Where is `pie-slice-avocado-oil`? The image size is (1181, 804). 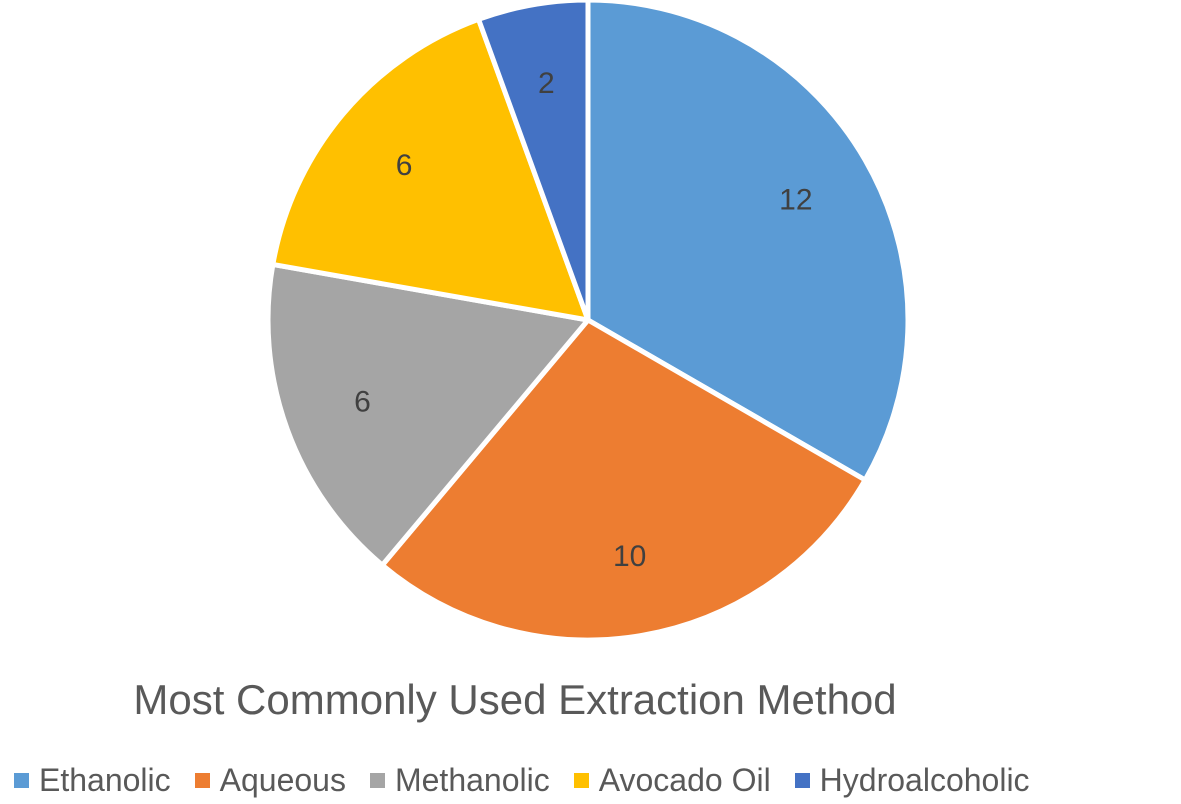 pie-slice-avocado-oil is located at coordinates (430, 169).